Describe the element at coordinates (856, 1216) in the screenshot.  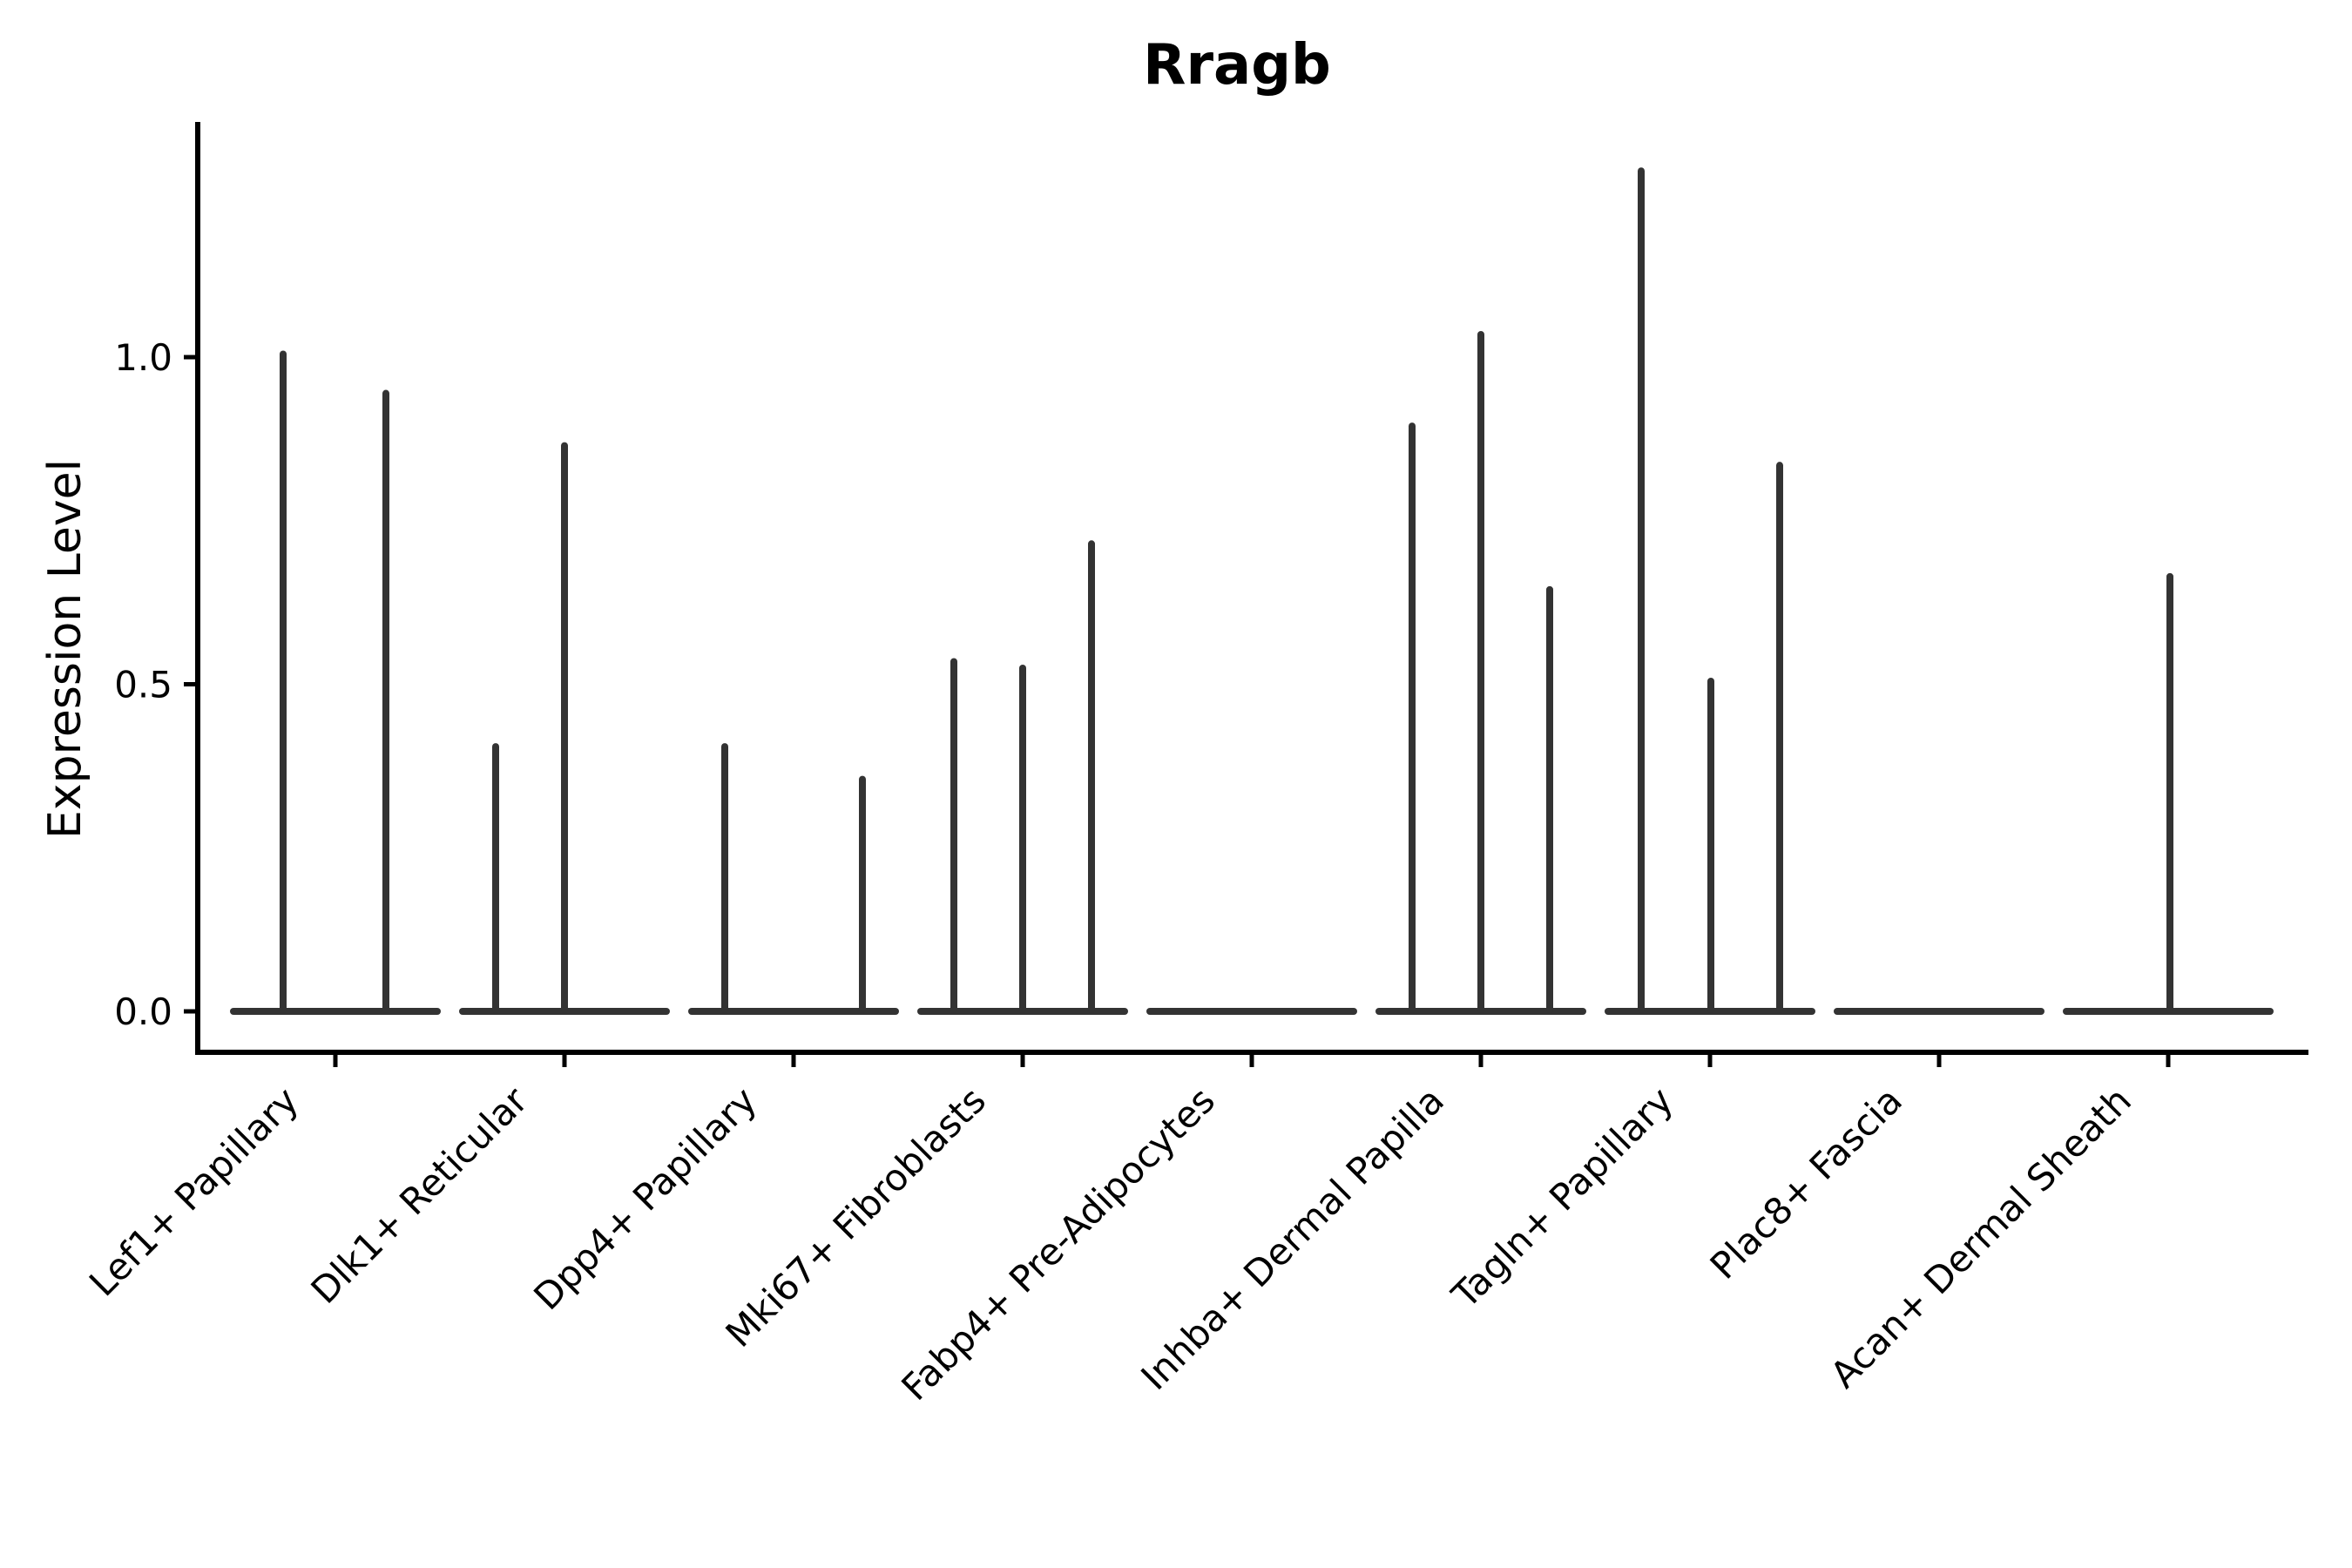
I see `x-category-label: Mki67+ Fibroblasts` at that location.